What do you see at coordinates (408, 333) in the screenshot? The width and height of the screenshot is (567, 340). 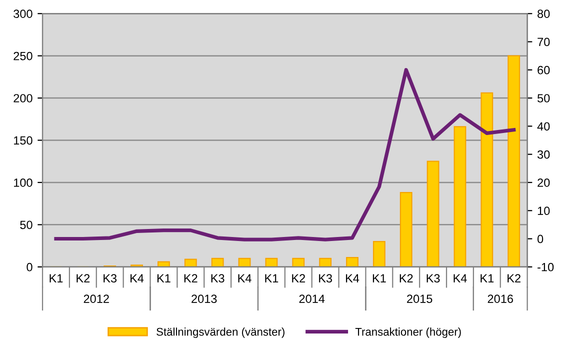 I see `legend-label: Transaktioner (höger)` at bounding box center [408, 333].